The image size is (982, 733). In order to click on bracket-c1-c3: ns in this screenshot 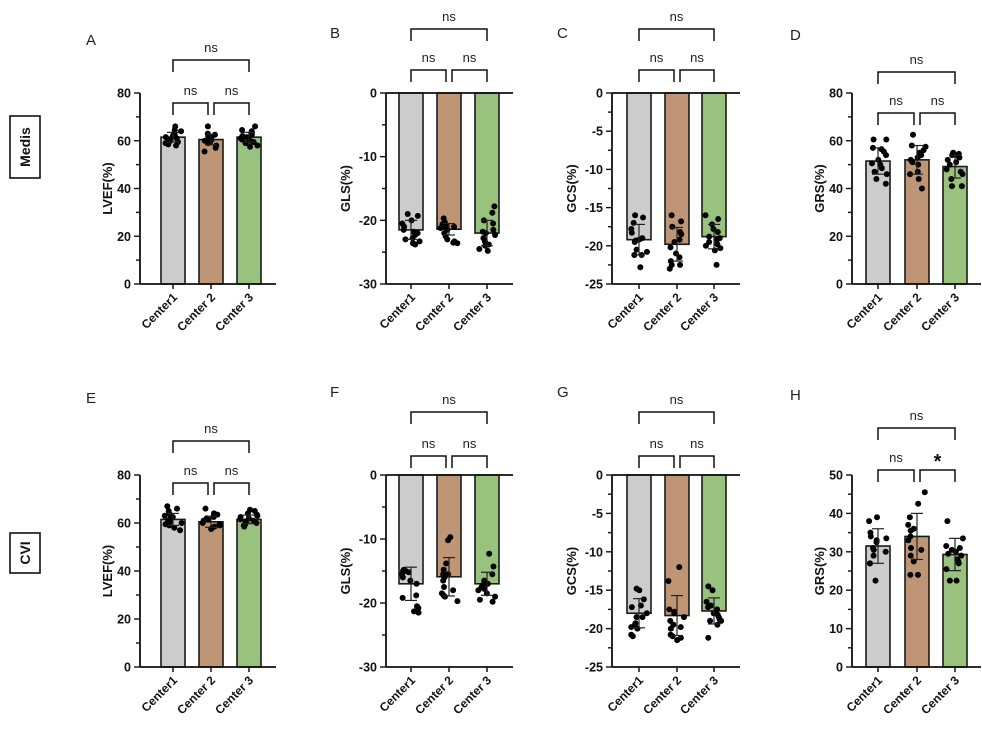, I will do `click(211, 437)`.